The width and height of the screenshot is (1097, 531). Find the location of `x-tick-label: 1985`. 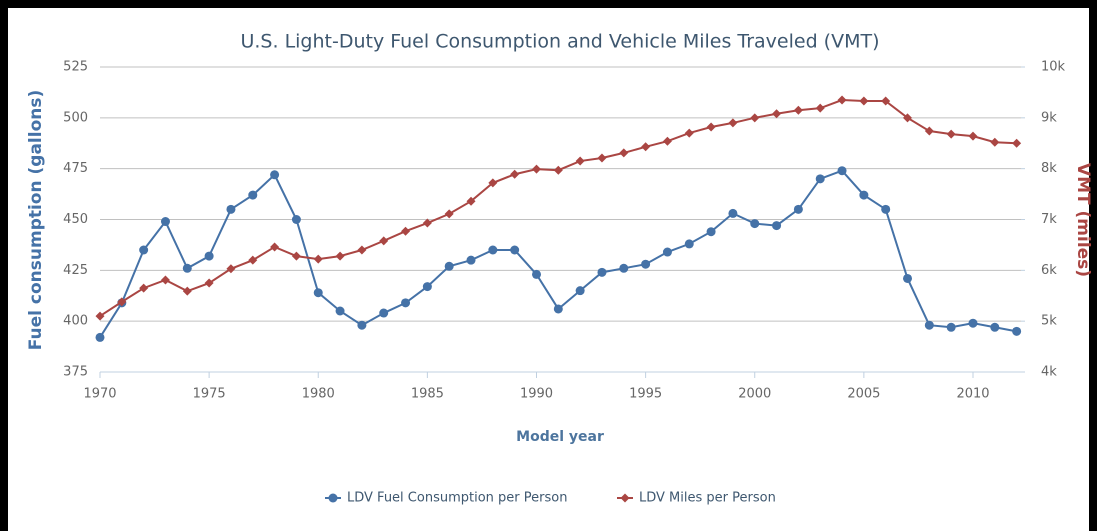

x-tick-label: 1985 is located at coordinates (427, 394).